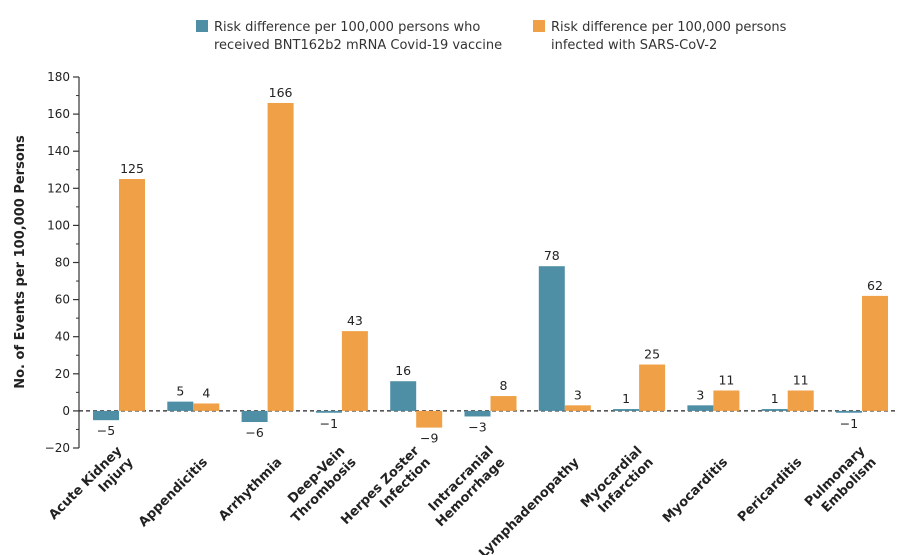 This screenshot has height=555, width=900. Describe the element at coordinates (347, 27) in the screenshot. I see `legend-label-vaccine-line-1: Risk difference per 100,000 persons who` at that location.